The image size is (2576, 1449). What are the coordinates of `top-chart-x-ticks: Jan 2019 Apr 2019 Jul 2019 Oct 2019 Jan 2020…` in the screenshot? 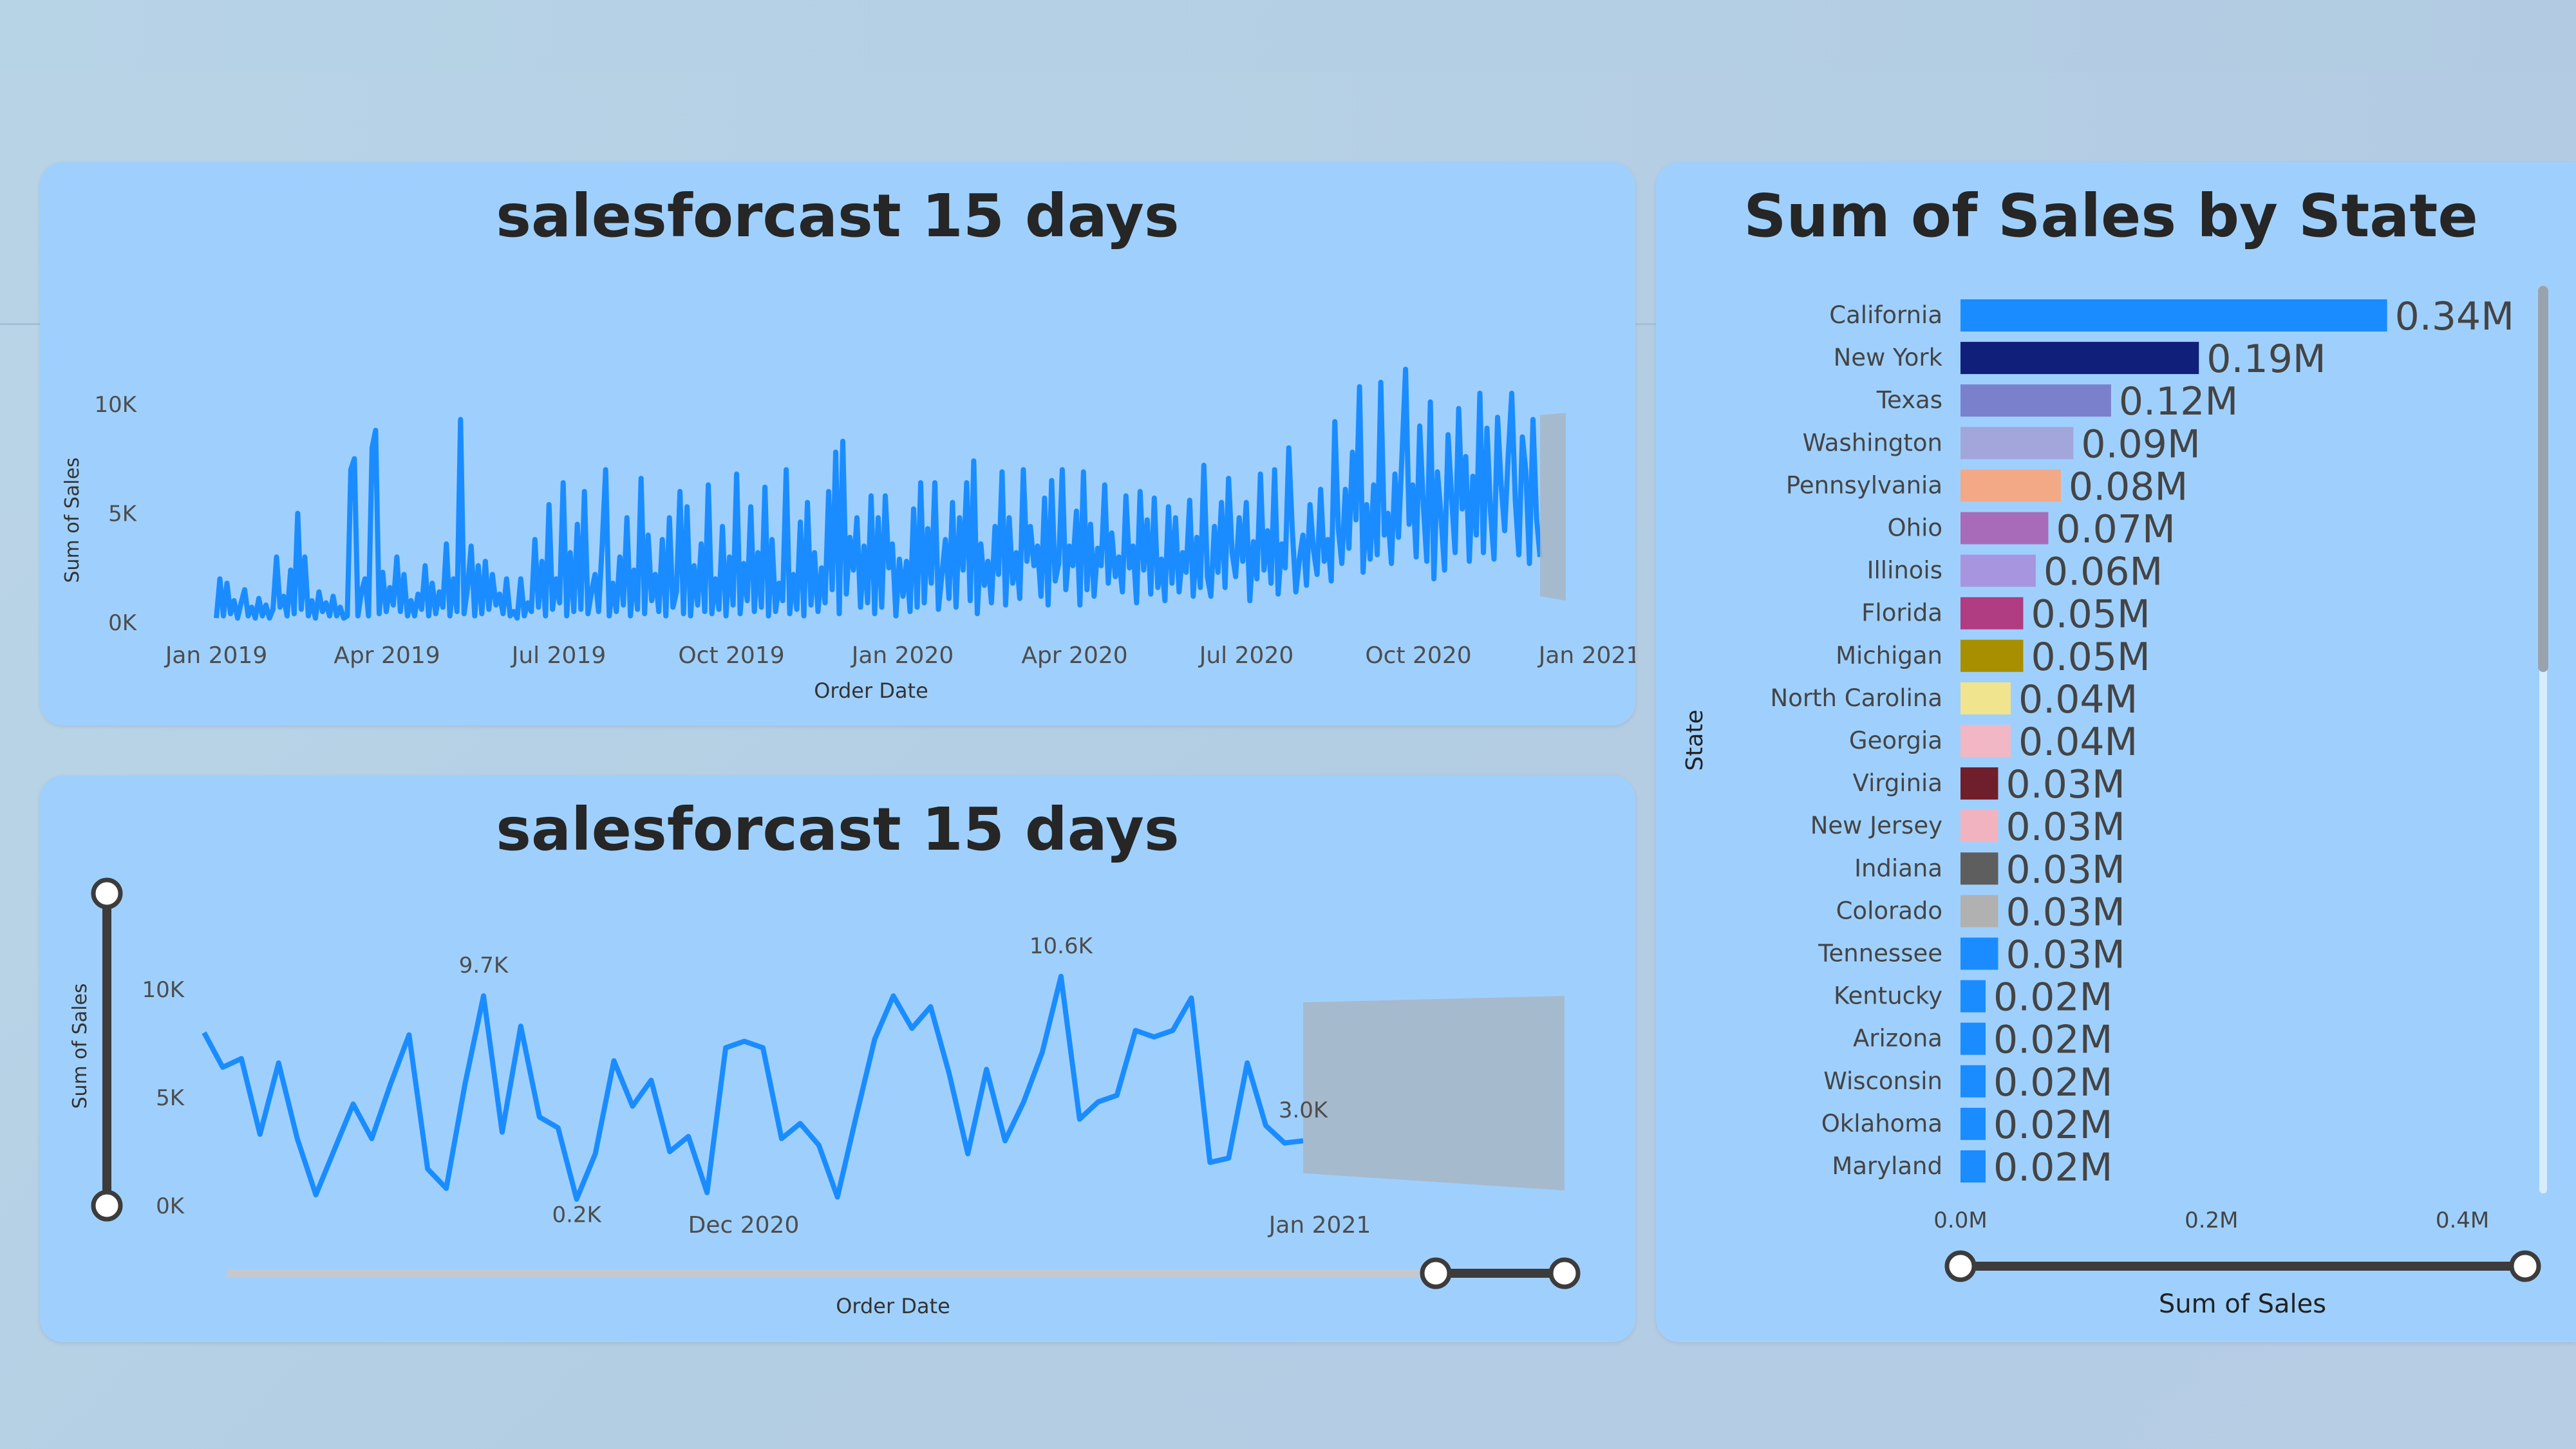 It's located at (899, 655).